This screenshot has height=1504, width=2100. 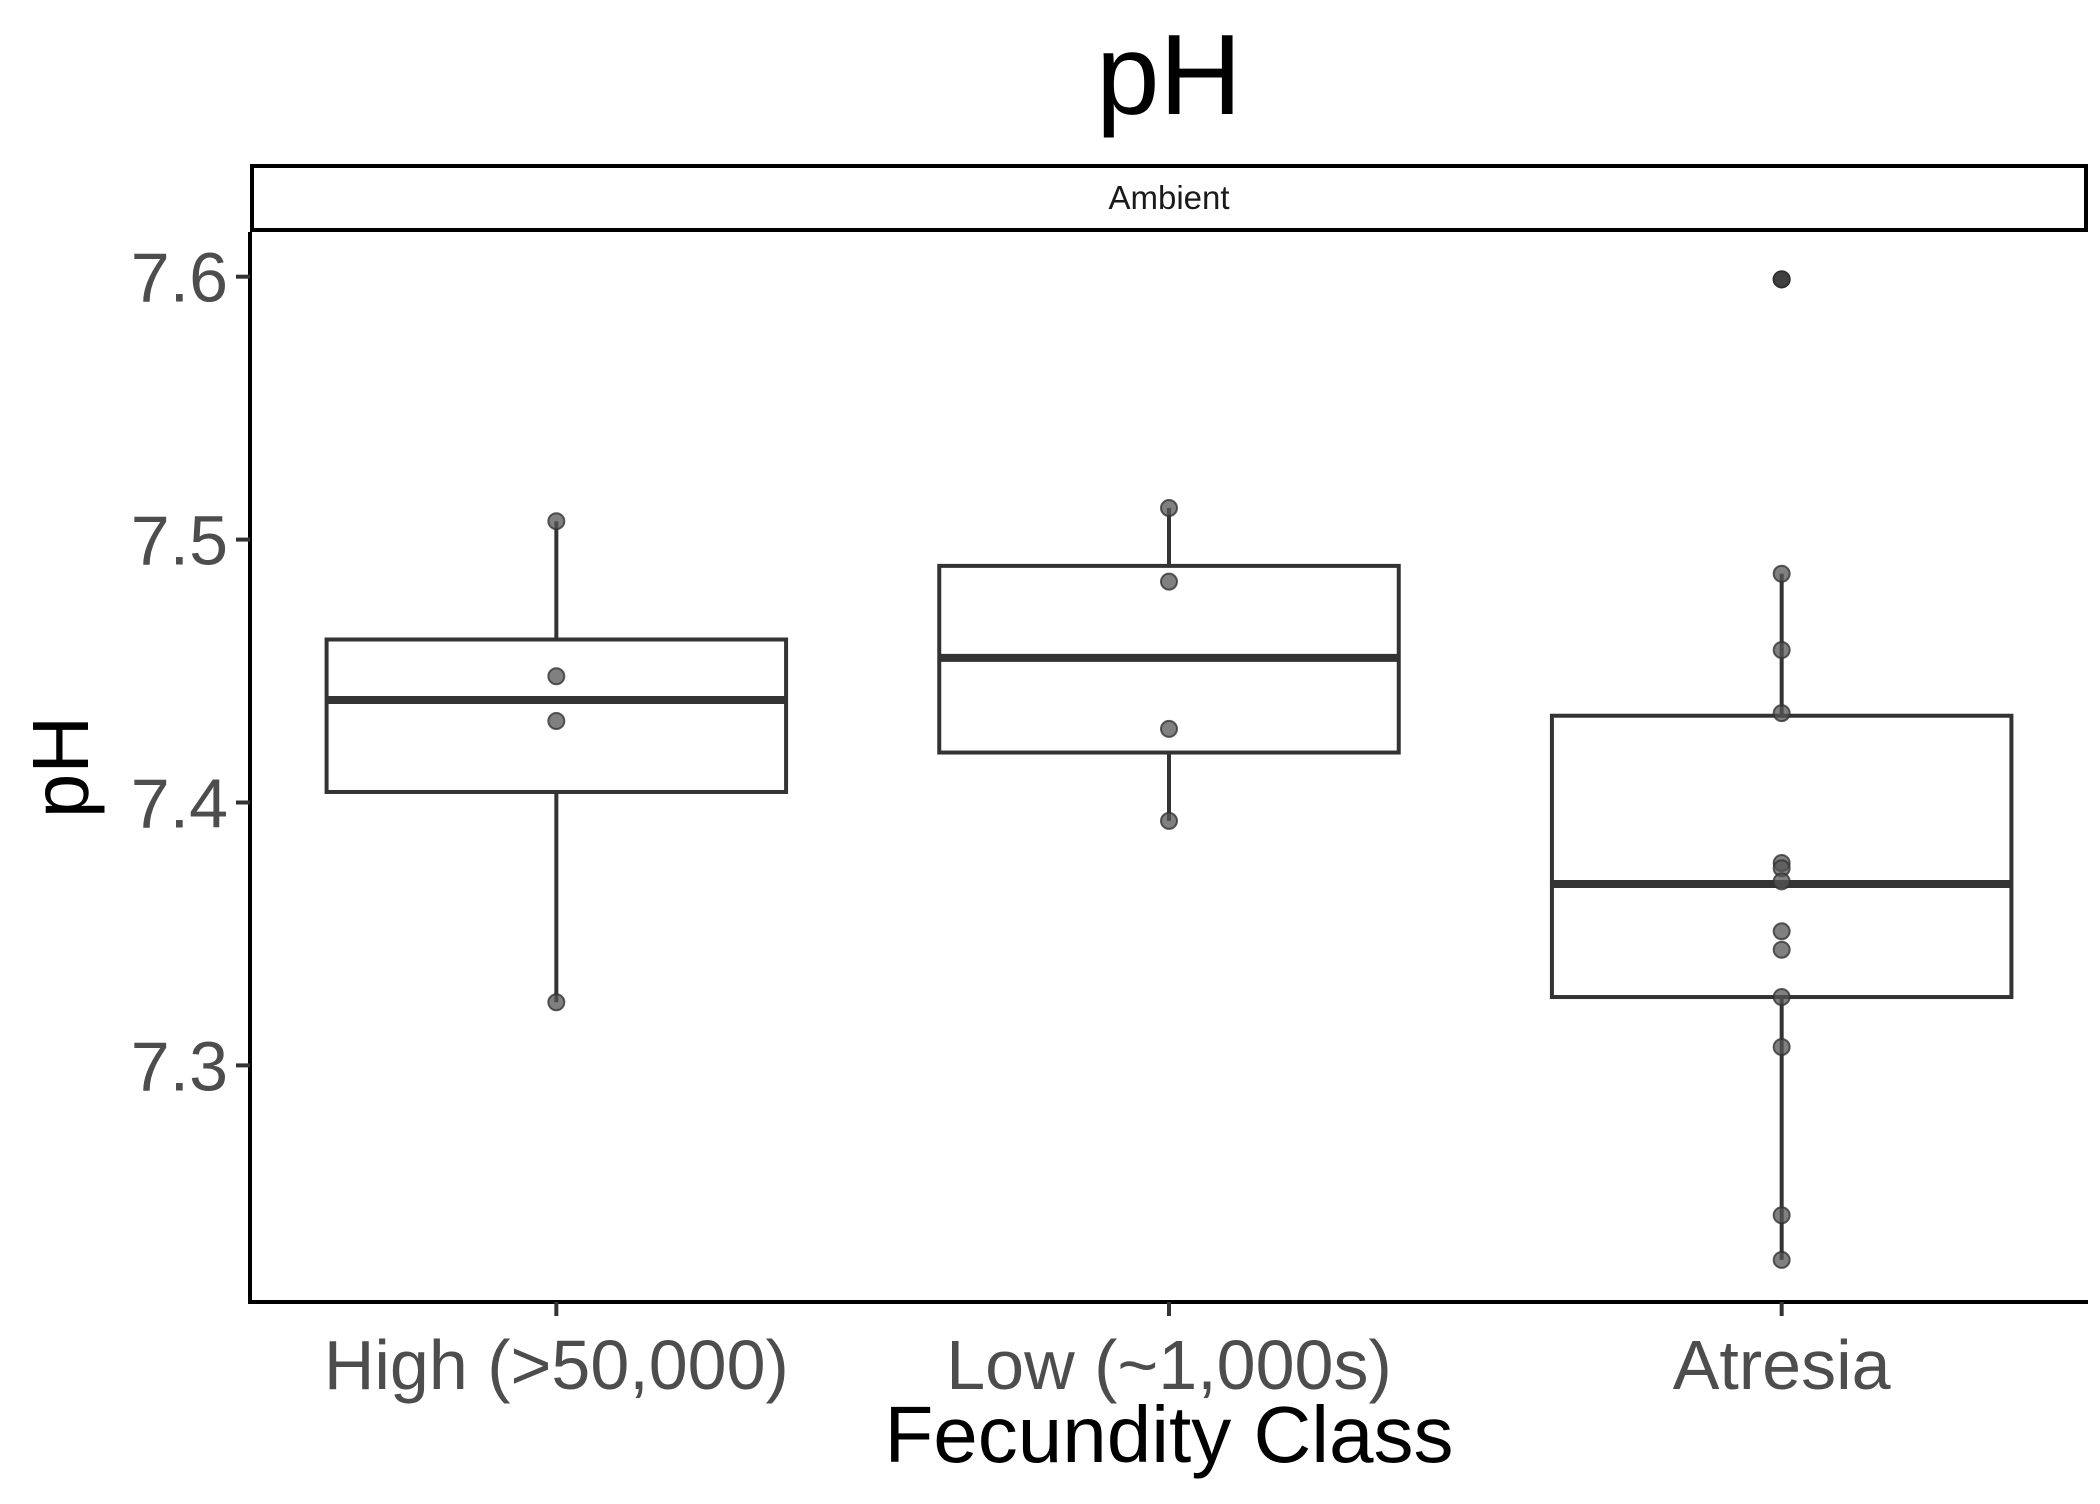 I want to click on y-axis-title: pH, so click(x=60, y=767).